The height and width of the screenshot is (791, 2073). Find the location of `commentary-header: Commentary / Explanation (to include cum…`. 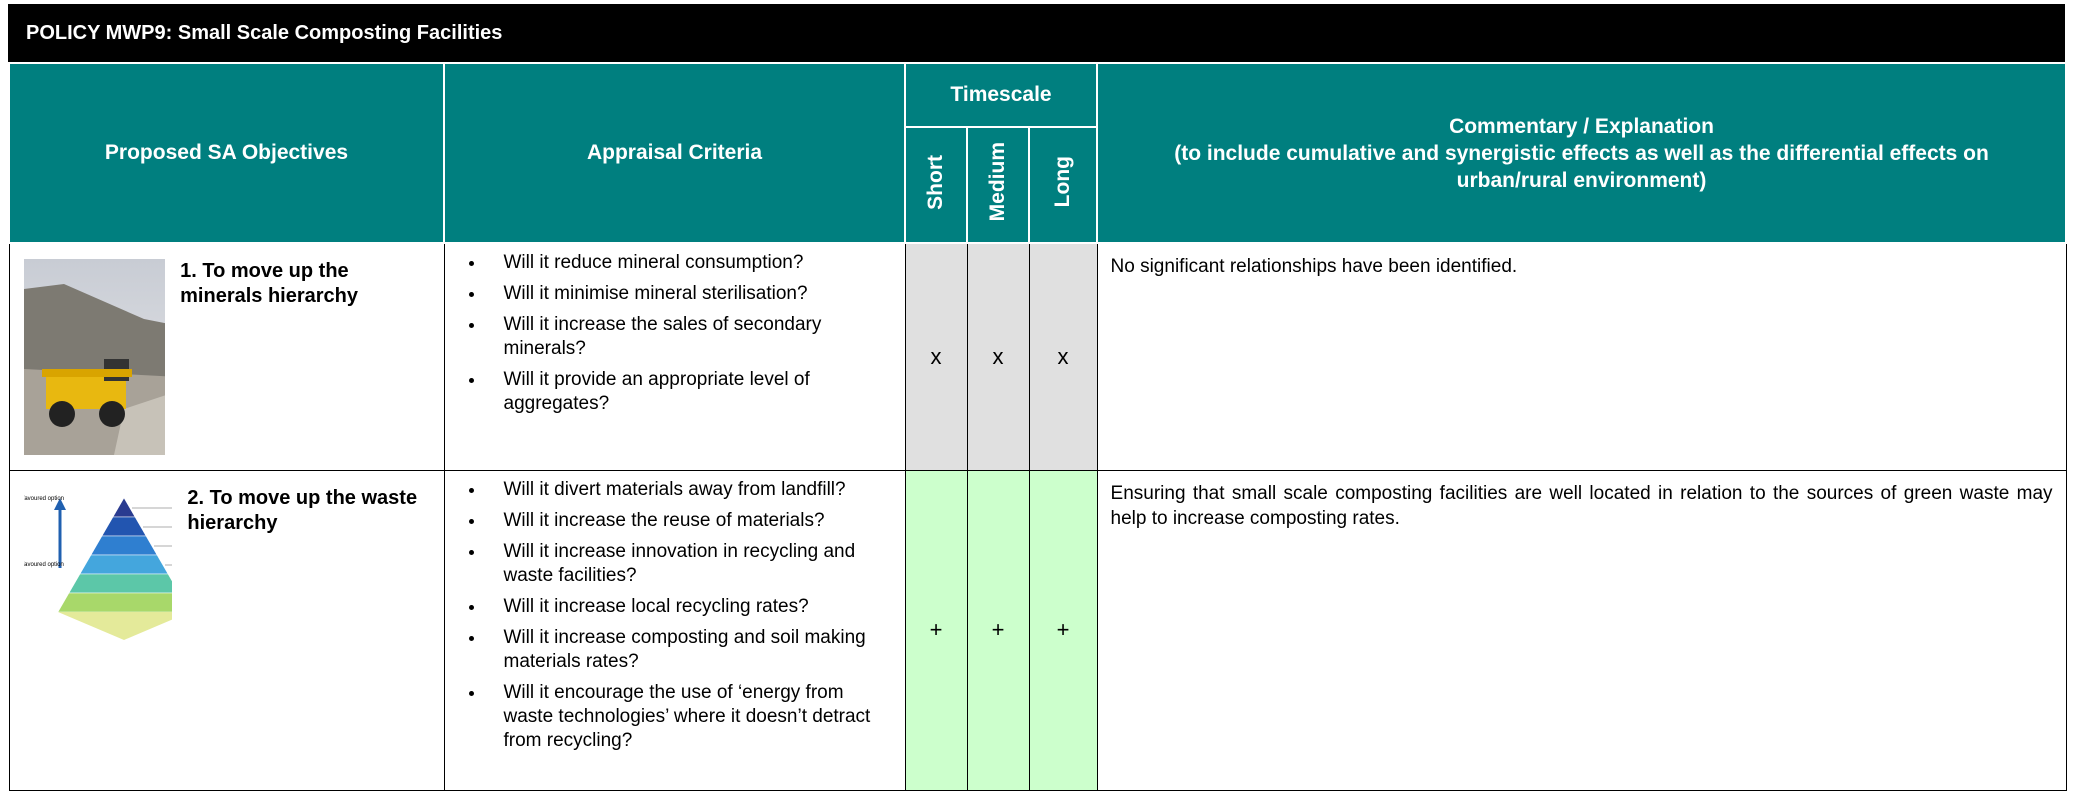

commentary-header: Commentary / Explanation (to include cum… is located at coordinates (1582, 153).